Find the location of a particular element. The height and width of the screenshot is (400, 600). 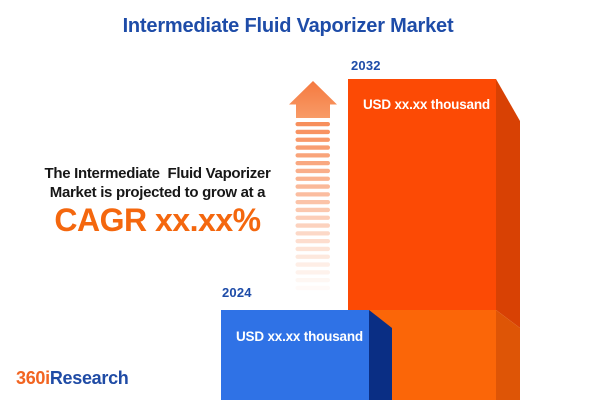

bar-2024 is located at coordinates (306, 355).